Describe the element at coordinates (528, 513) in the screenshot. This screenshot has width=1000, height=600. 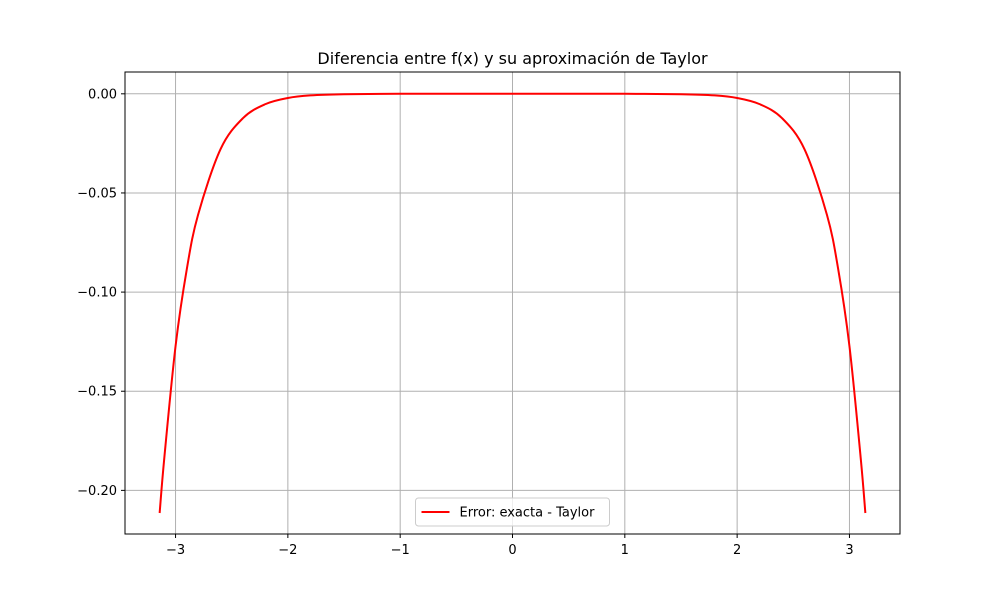
I see `legend-label: Error: exacta - Taylor` at that location.